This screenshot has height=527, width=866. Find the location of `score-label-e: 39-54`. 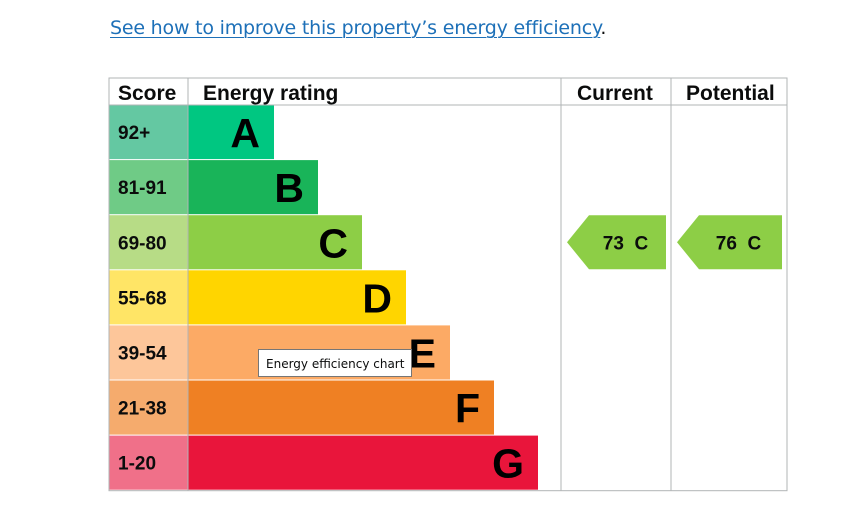

score-label-e: 39-54 is located at coordinates (142, 353).